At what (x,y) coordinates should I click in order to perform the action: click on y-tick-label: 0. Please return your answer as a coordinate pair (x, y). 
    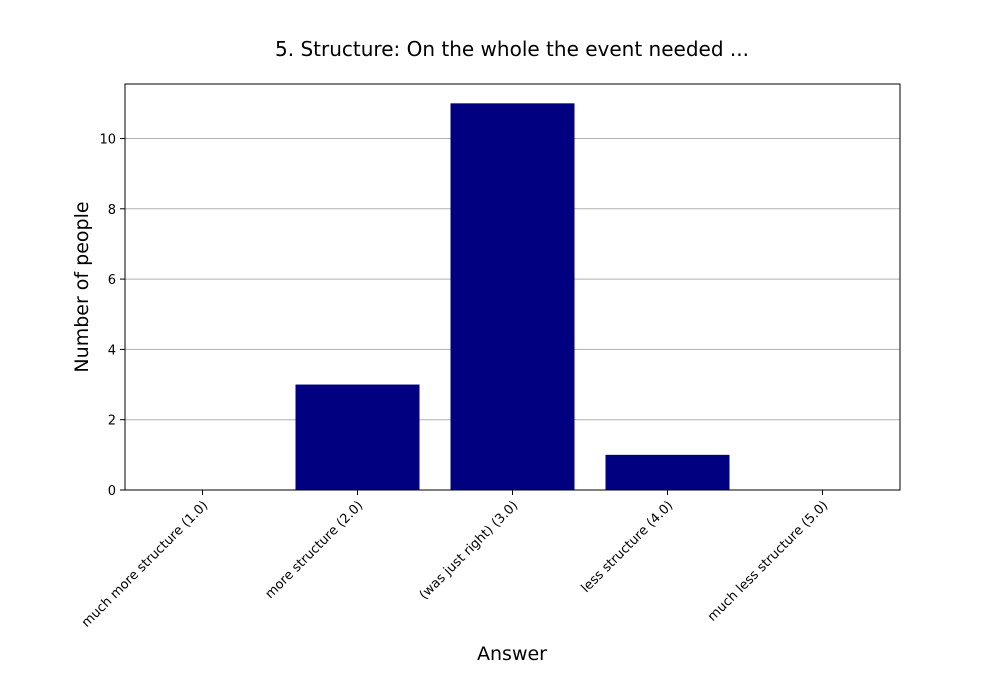
    Looking at the image, I should click on (112, 491).